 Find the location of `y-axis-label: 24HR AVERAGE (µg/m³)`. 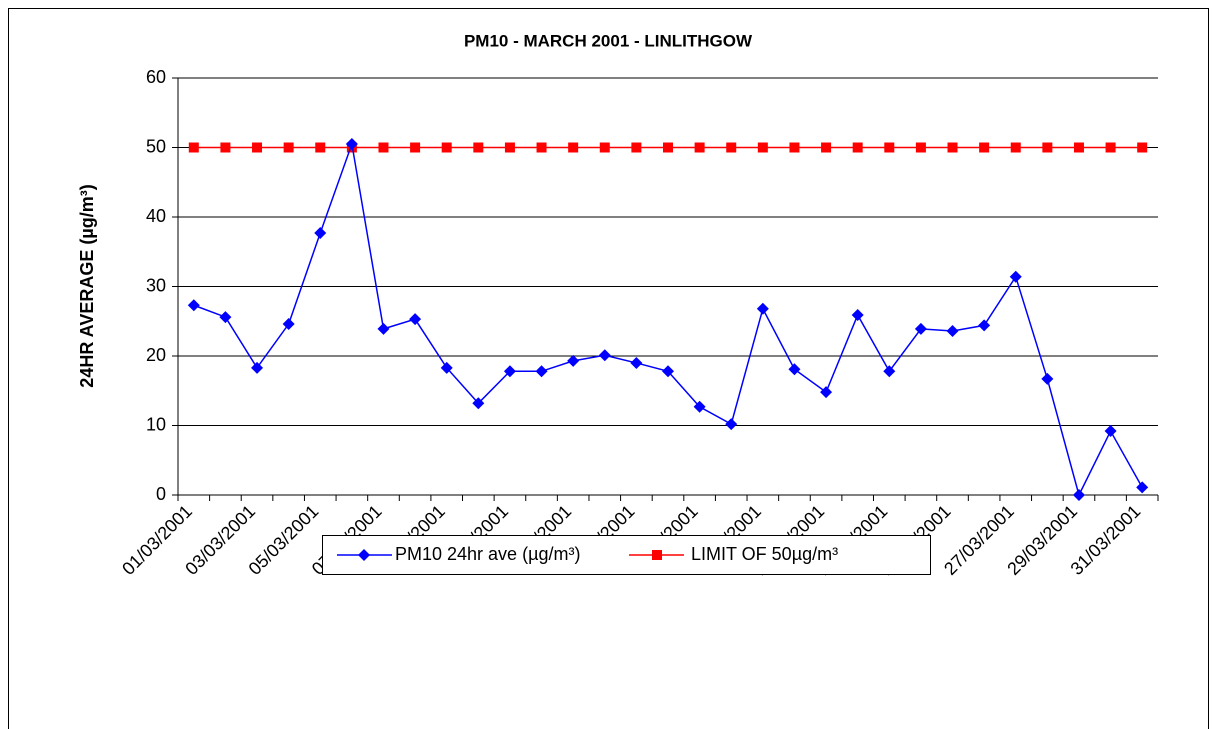

y-axis-label: 24HR AVERAGE (µg/m³) is located at coordinates (87, 285).